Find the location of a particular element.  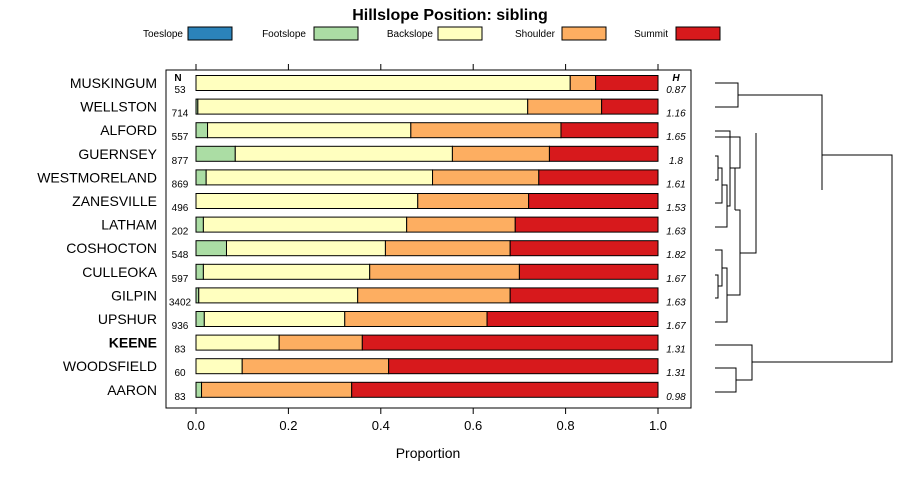

bar-wellston-backslope is located at coordinates (363, 106).